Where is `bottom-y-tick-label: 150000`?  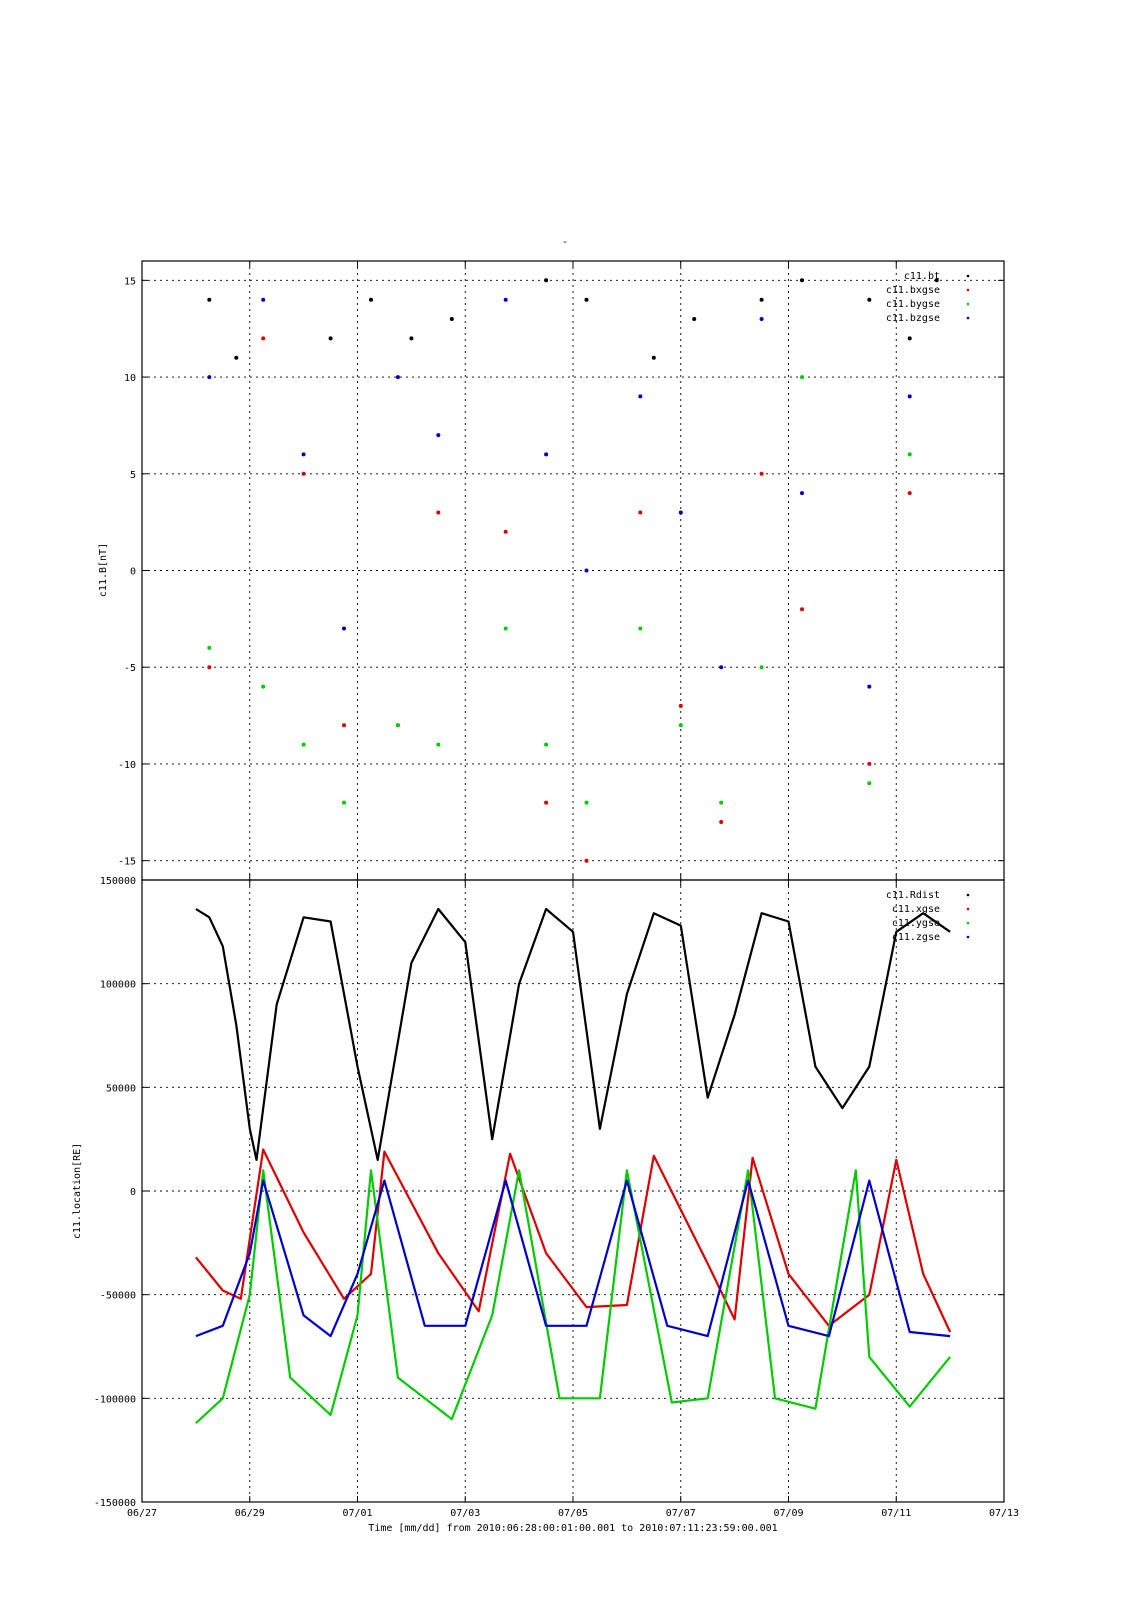
bottom-y-tick-label: 150000 is located at coordinates (118, 881).